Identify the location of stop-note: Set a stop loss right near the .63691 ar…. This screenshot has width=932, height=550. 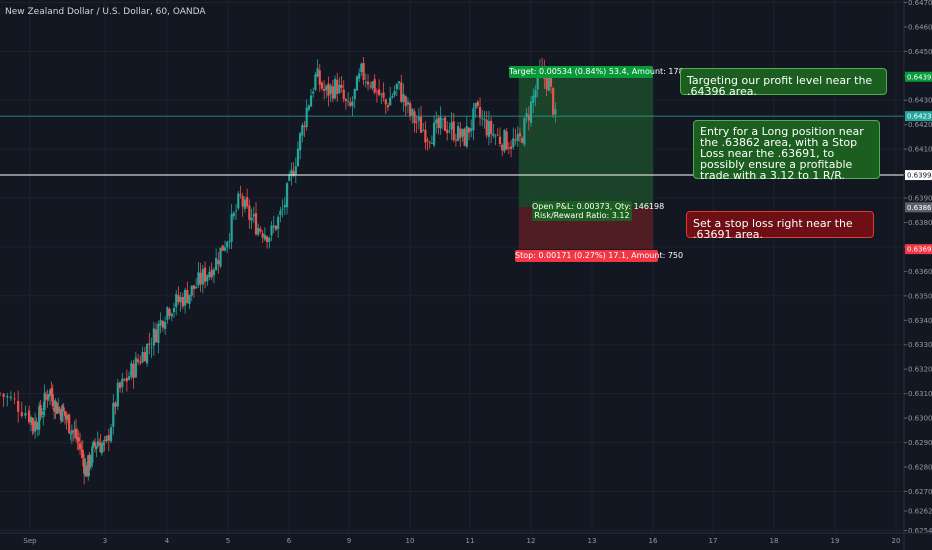
(780, 225).